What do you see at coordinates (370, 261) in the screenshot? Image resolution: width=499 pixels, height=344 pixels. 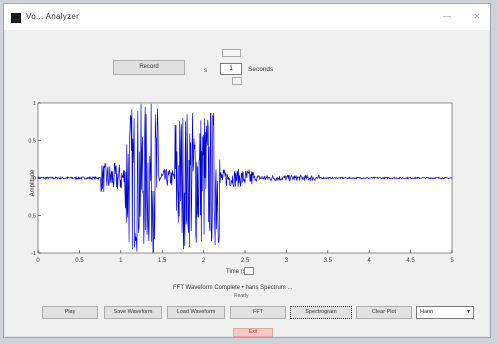 I see `x-tick-label: 4` at bounding box center [370, 261].